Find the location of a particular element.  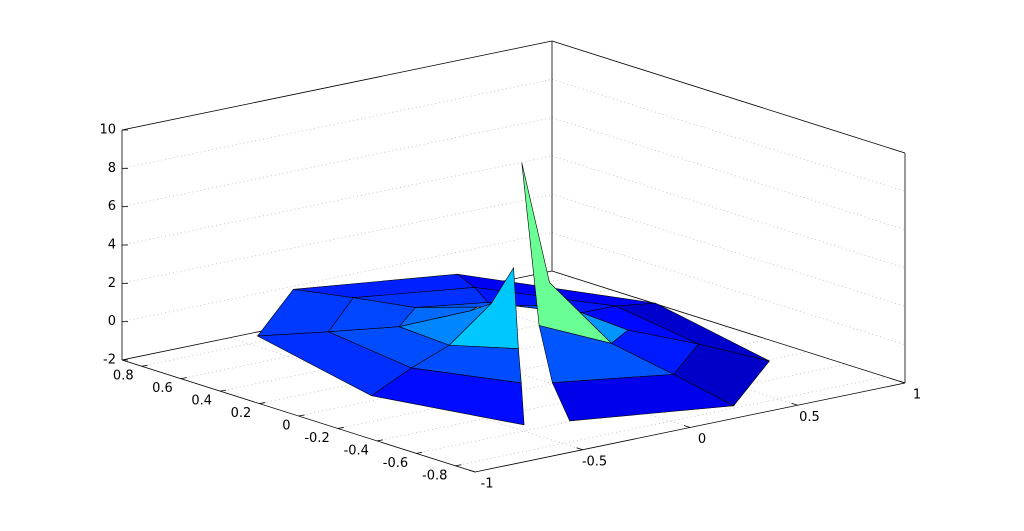

z-tick-label: 10 is located at coordinates (107, 130).